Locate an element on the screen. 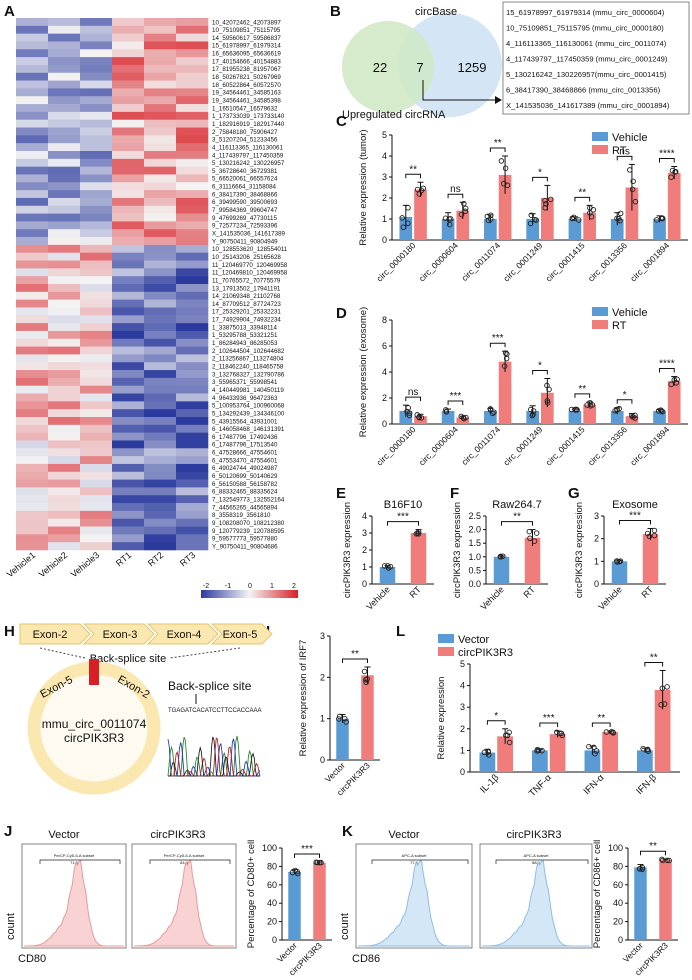 The height and width of the screenshot is (980, 692). gate-value: 88.0 is located at coordinates (536, 862).